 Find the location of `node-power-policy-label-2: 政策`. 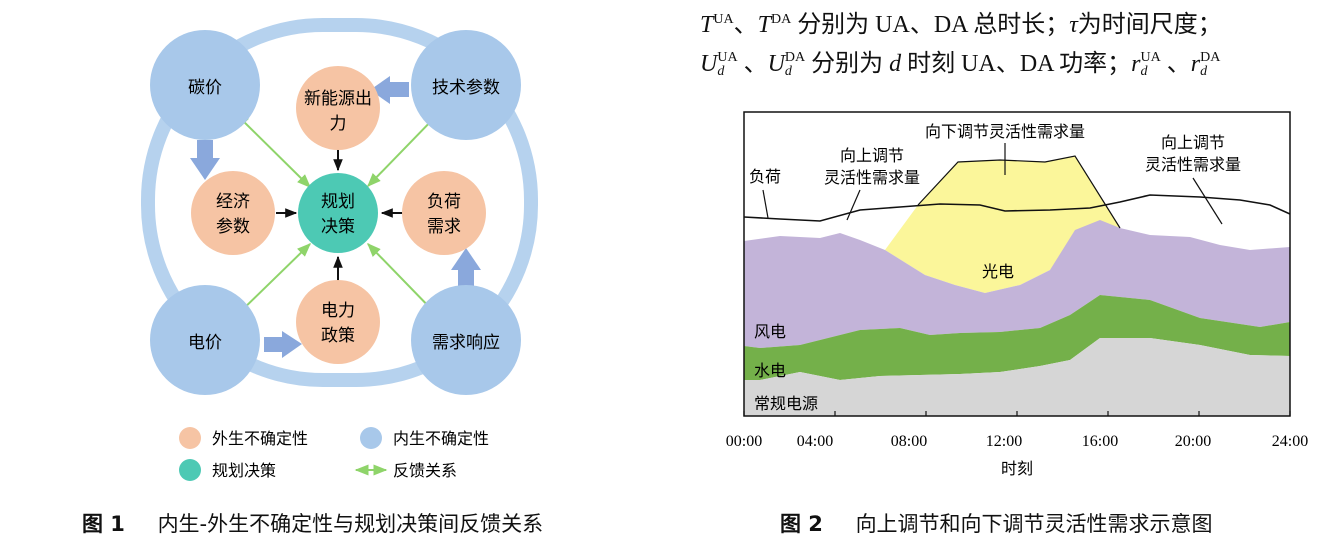

node-power-policy-label-2: 政策 is located at coordinates (338, 336).